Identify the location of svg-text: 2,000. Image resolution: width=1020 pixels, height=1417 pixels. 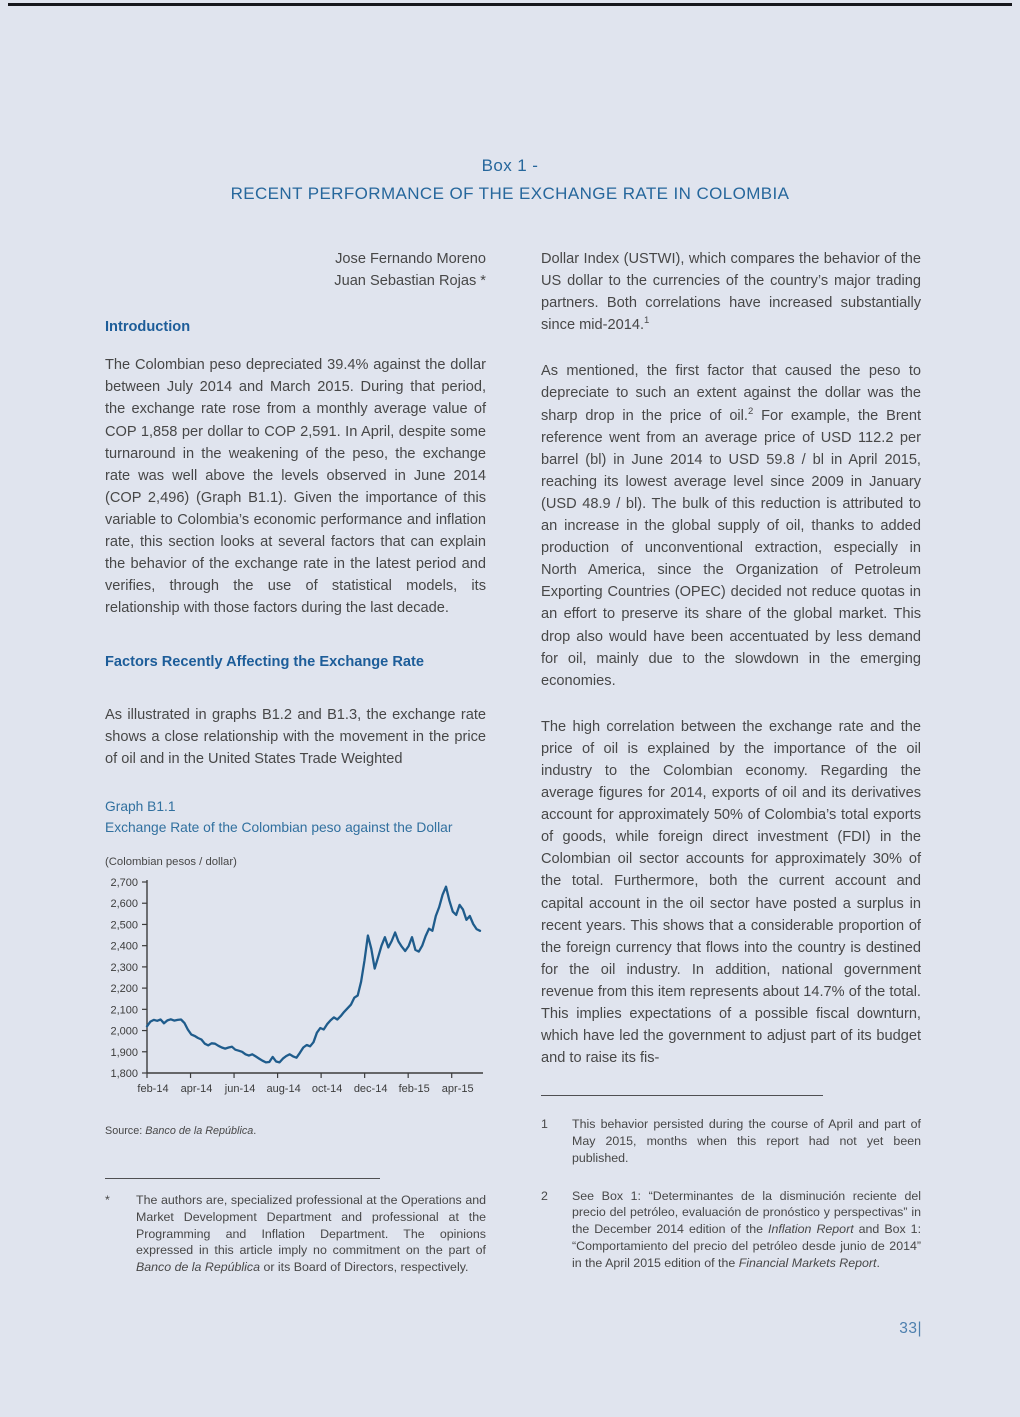
(124, 1031).